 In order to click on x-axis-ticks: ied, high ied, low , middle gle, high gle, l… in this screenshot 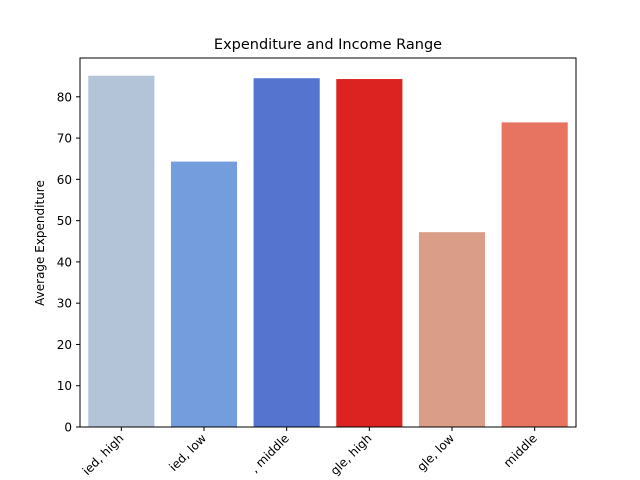, I will do `click(310, 452)`.